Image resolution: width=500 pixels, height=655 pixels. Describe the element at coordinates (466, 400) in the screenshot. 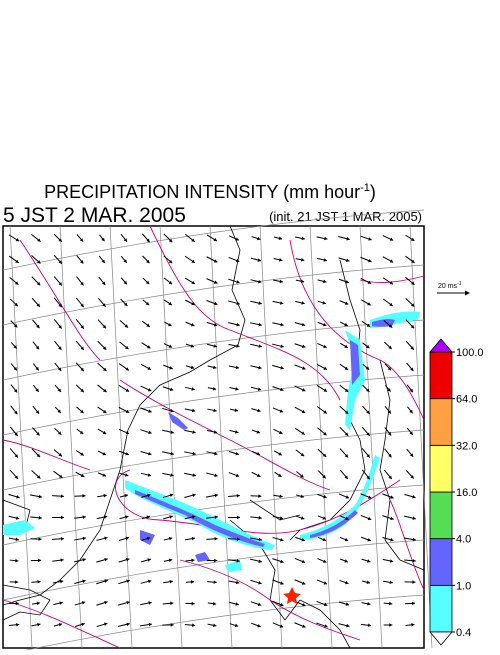

I see `colorbar-label: 64.0` at that location.